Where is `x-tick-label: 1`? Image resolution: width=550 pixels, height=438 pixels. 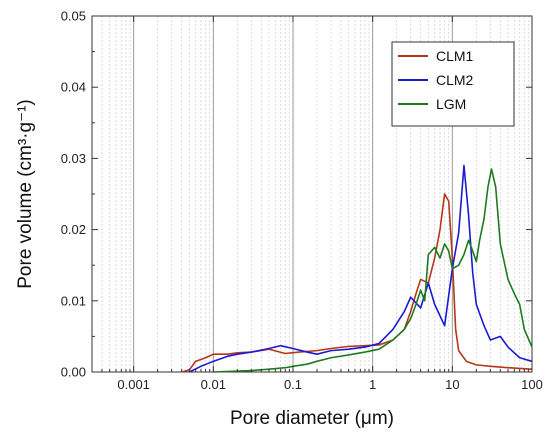
x-tick-label: 1 is located at coordinates (372, 384).